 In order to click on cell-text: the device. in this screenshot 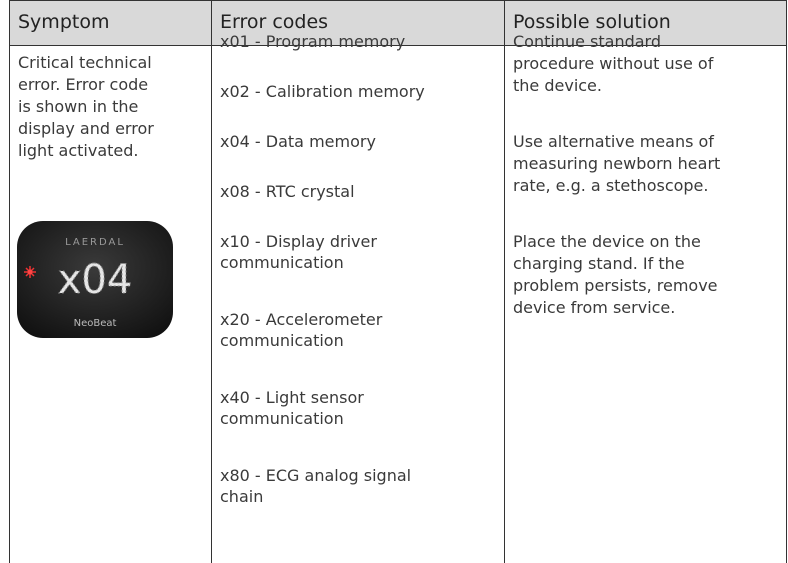, I will do `click(557, 85)`.